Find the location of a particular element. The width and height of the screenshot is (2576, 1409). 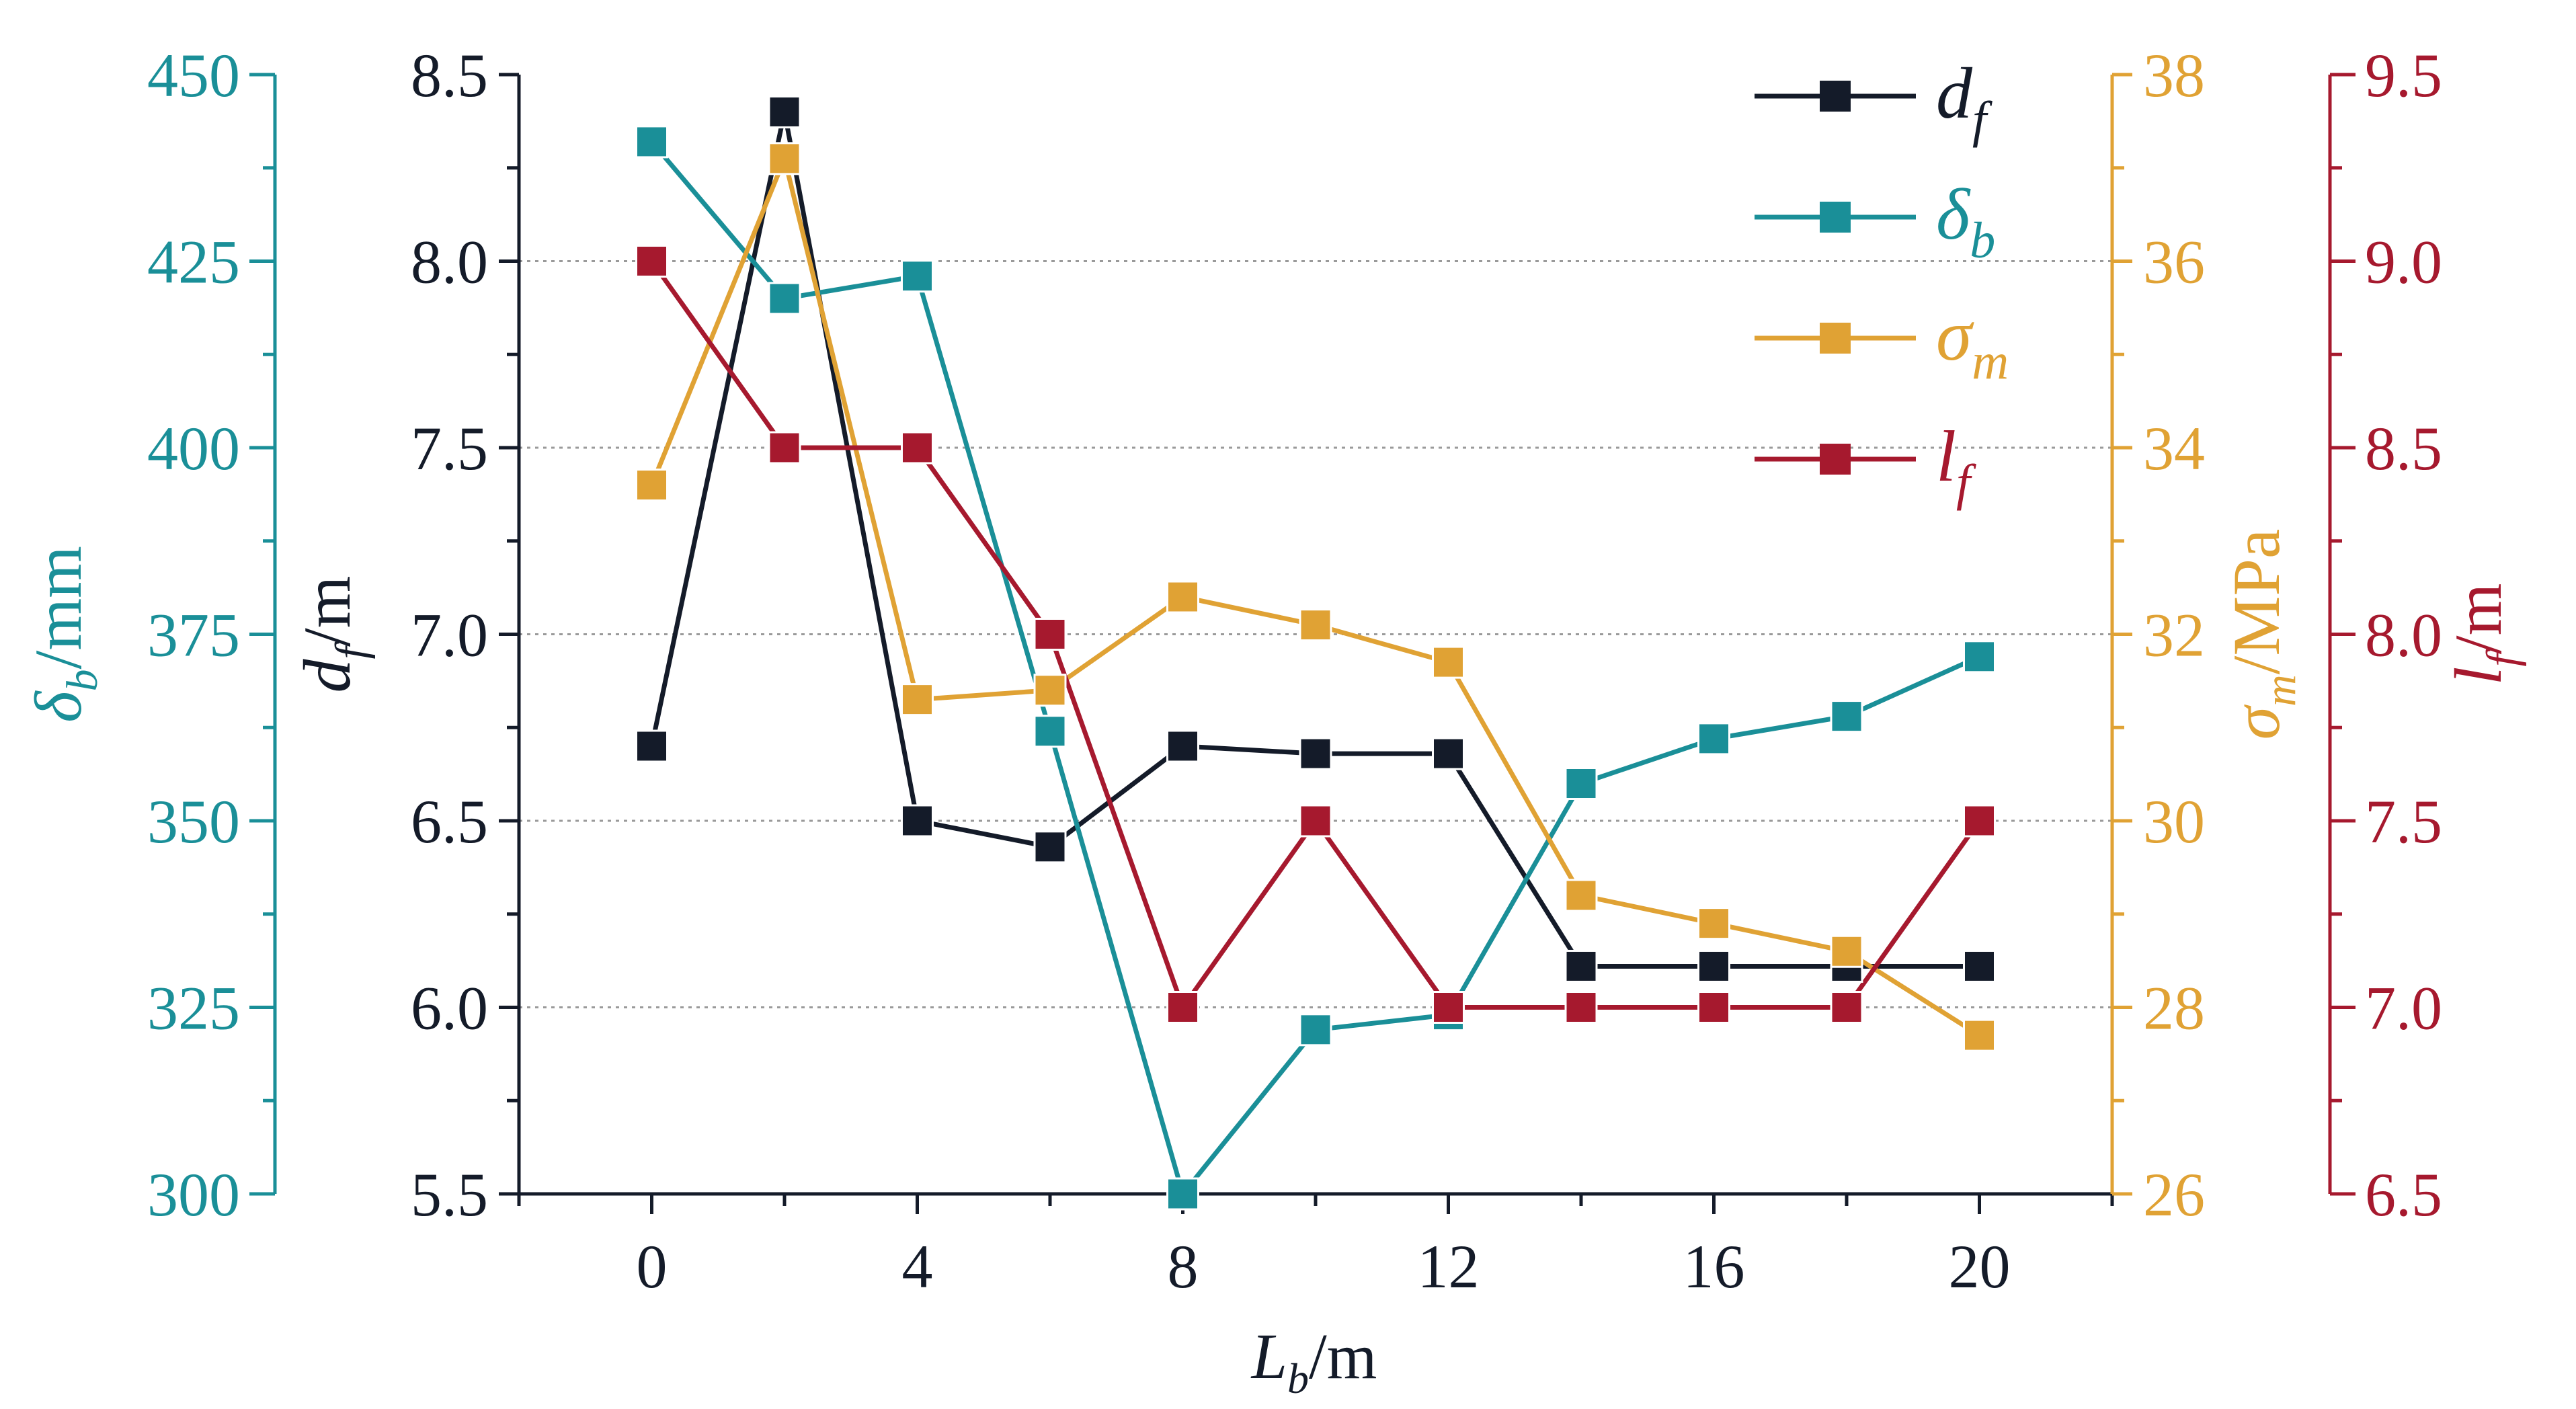

y-axis-label-sigma-m: σm/MPa is located at coordinates (2262, 634).